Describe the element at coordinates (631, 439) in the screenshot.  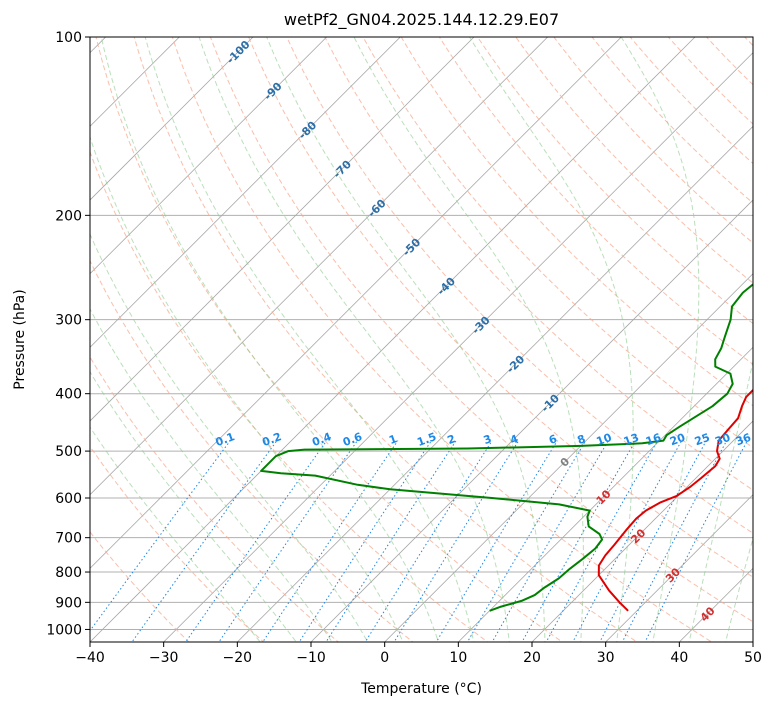
I see `mixing-ratio-label: 13` at that location.